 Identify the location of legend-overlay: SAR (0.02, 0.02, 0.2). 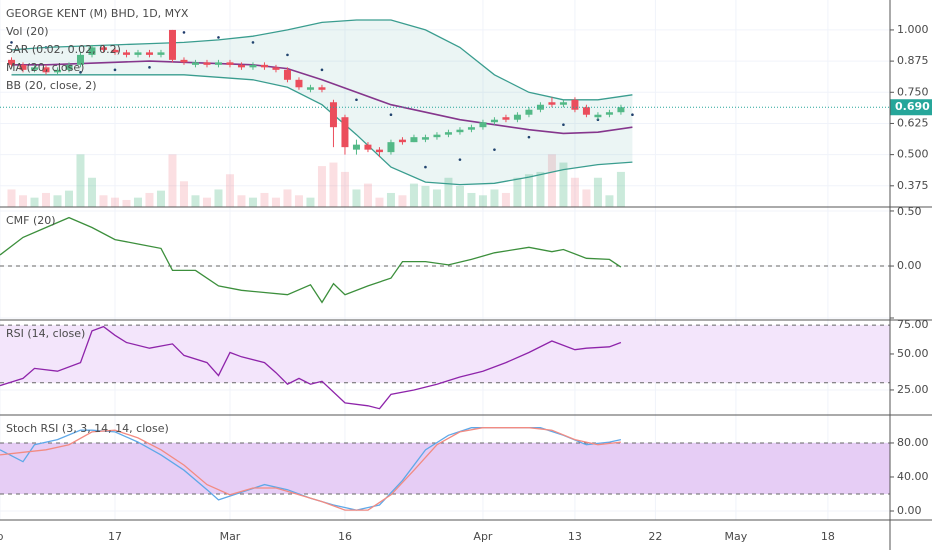
(63, 49).